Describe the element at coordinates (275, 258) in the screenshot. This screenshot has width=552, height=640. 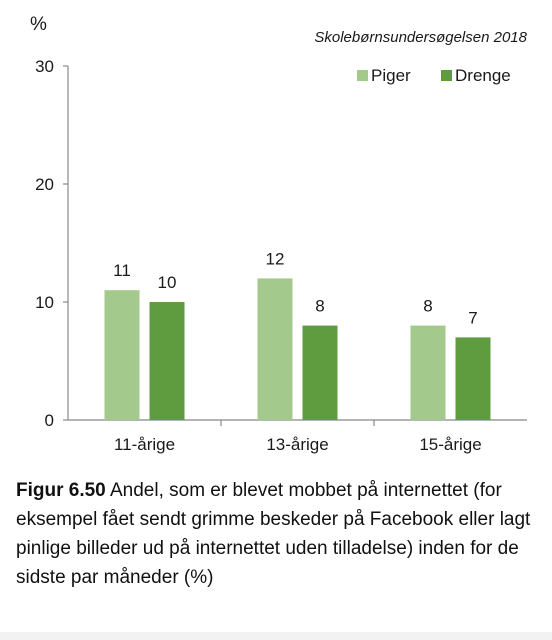
I see `data-label: 12` at that location.